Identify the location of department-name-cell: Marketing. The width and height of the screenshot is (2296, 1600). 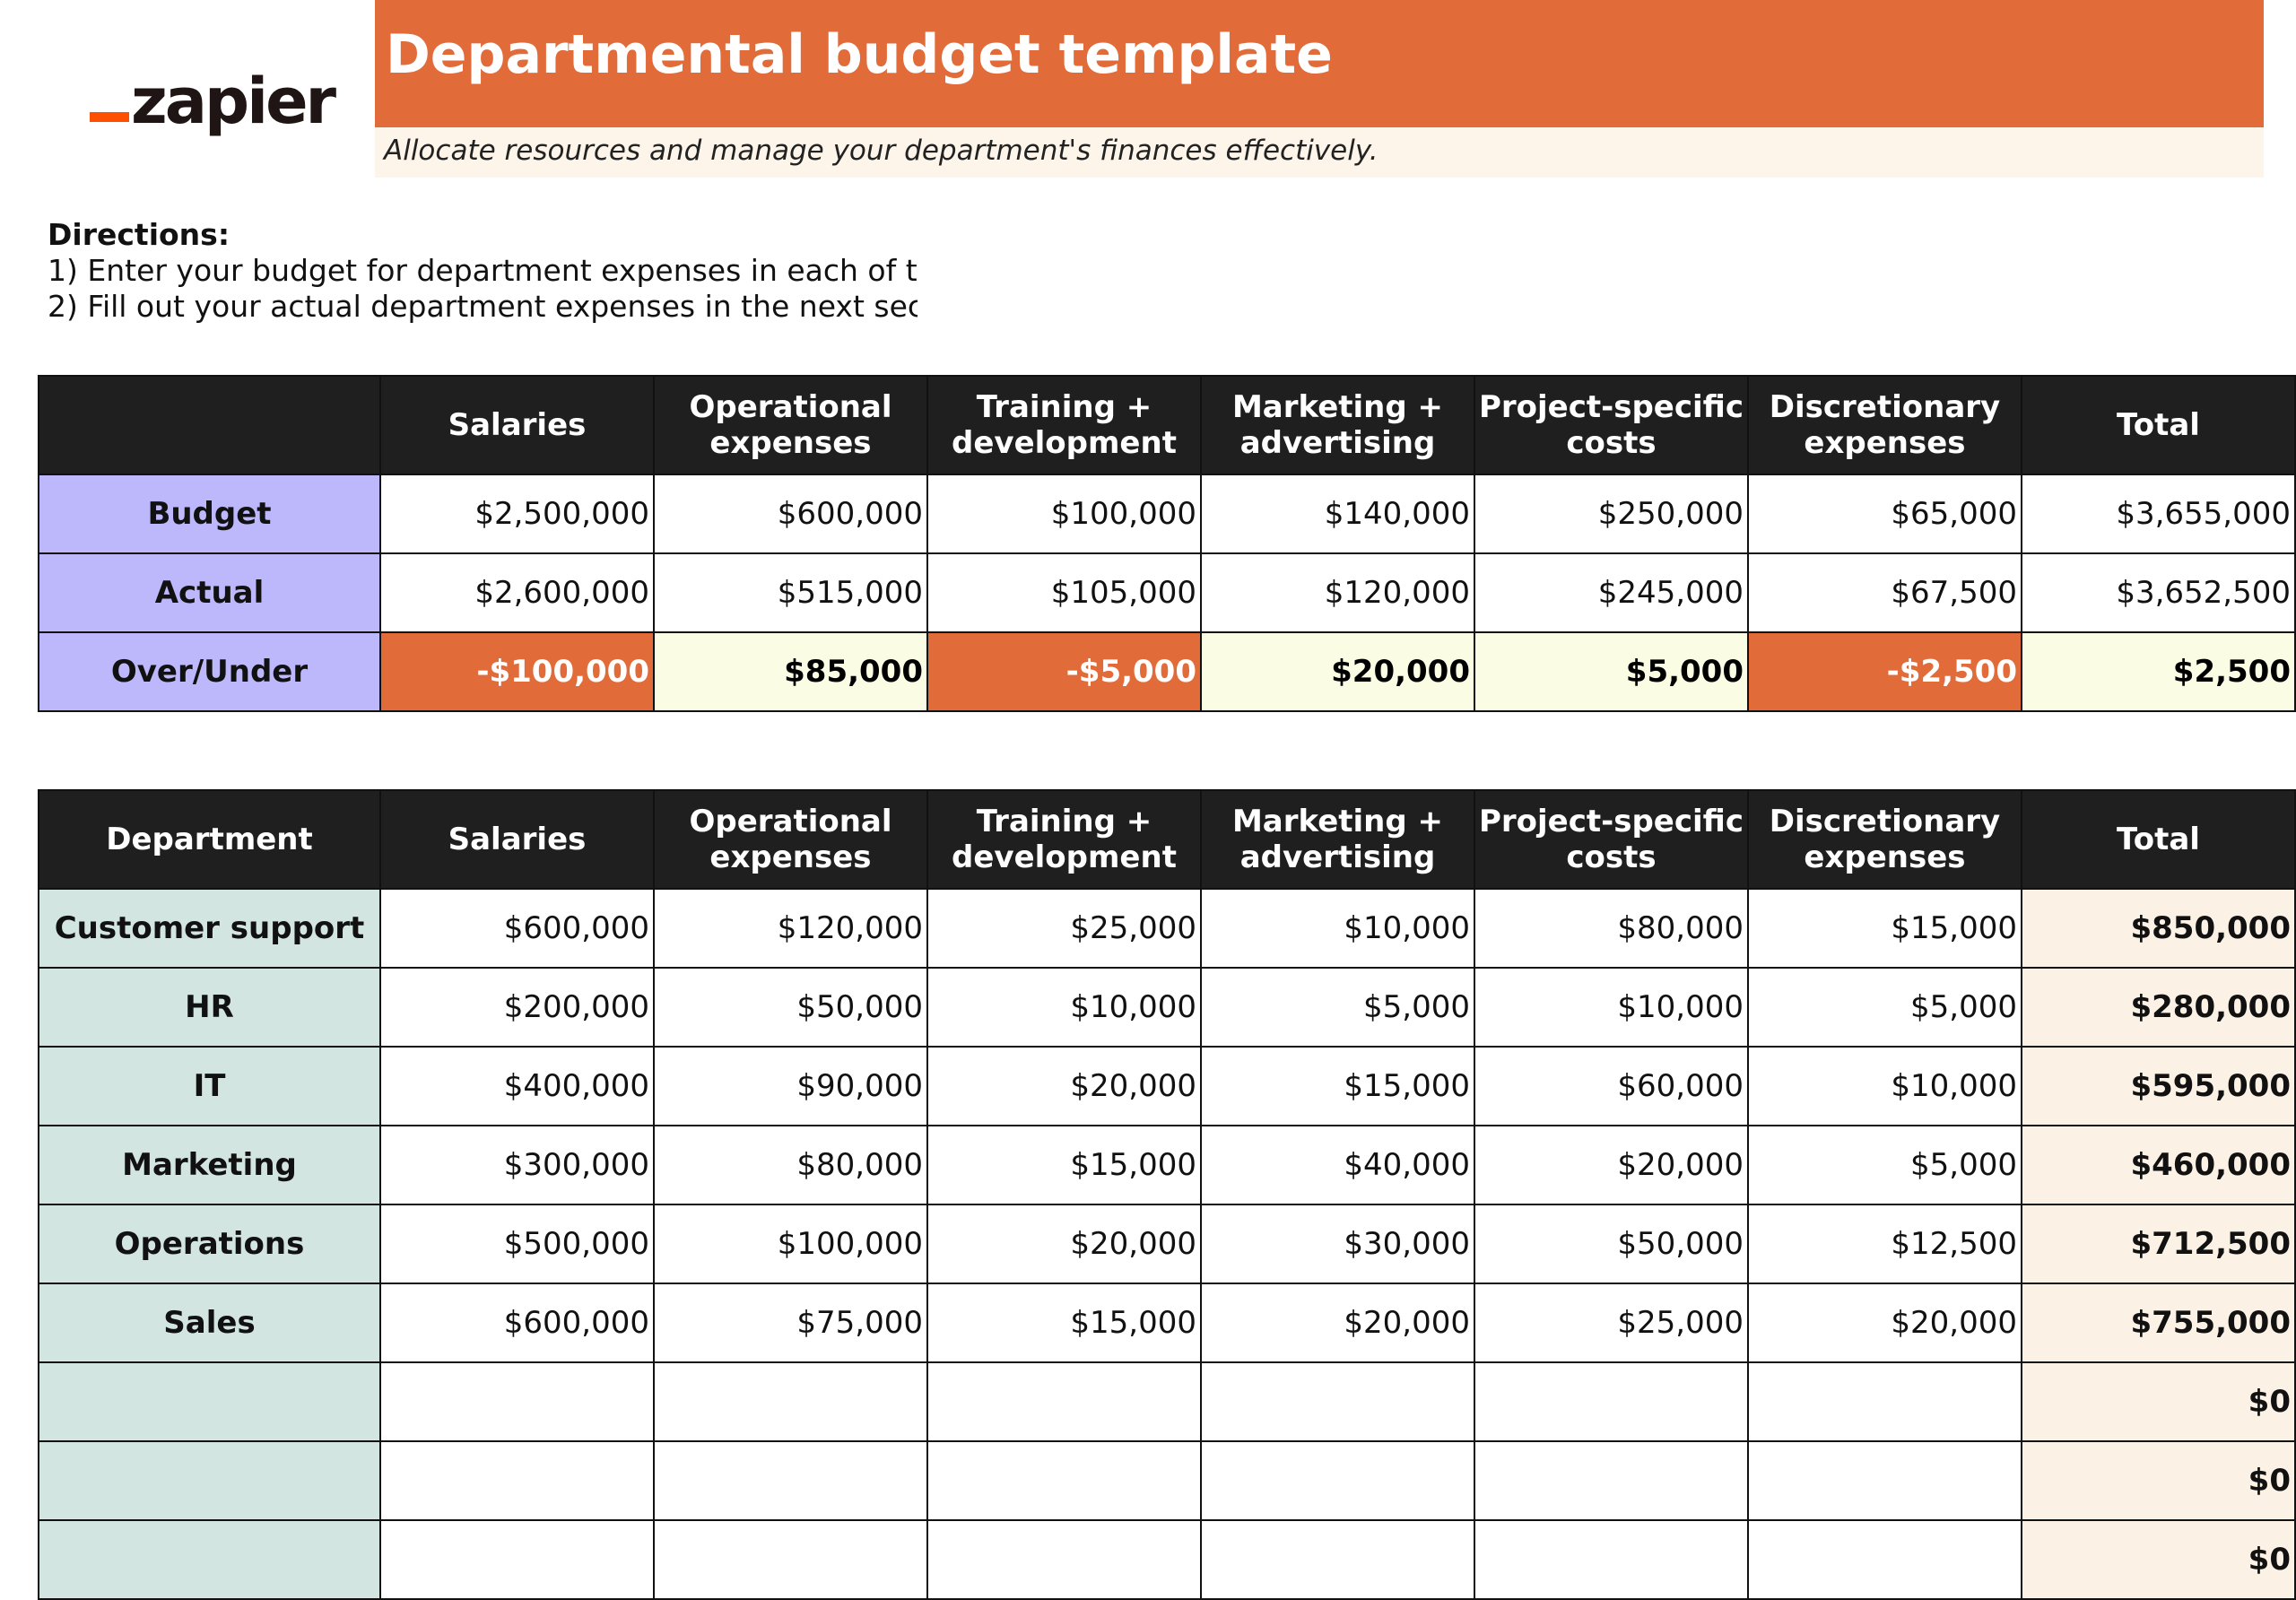
(209, 1165).